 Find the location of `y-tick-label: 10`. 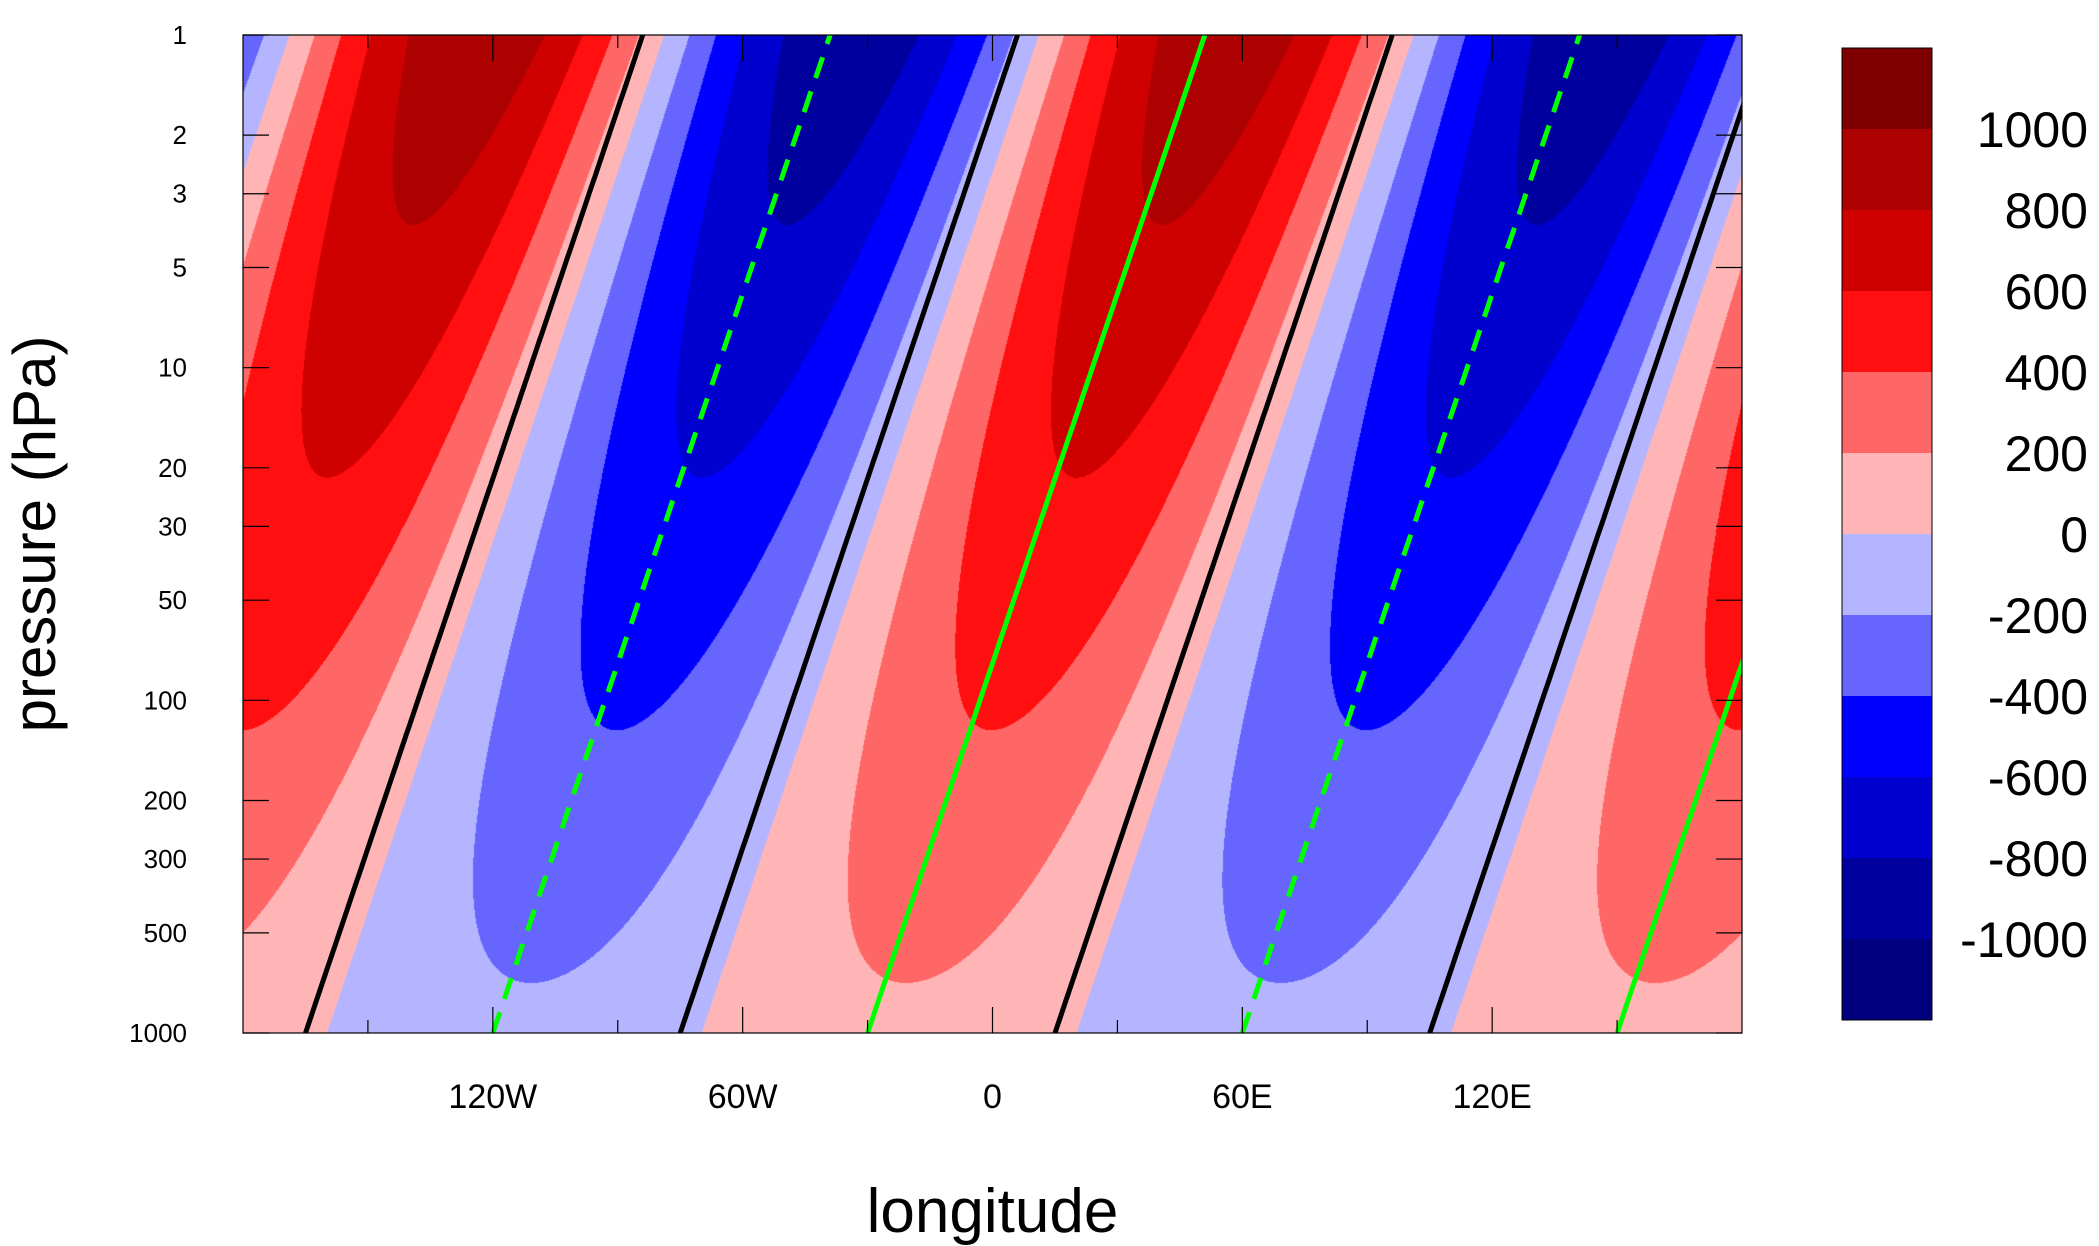

y-tick-label: 10 is located at coordinates (172, 368).